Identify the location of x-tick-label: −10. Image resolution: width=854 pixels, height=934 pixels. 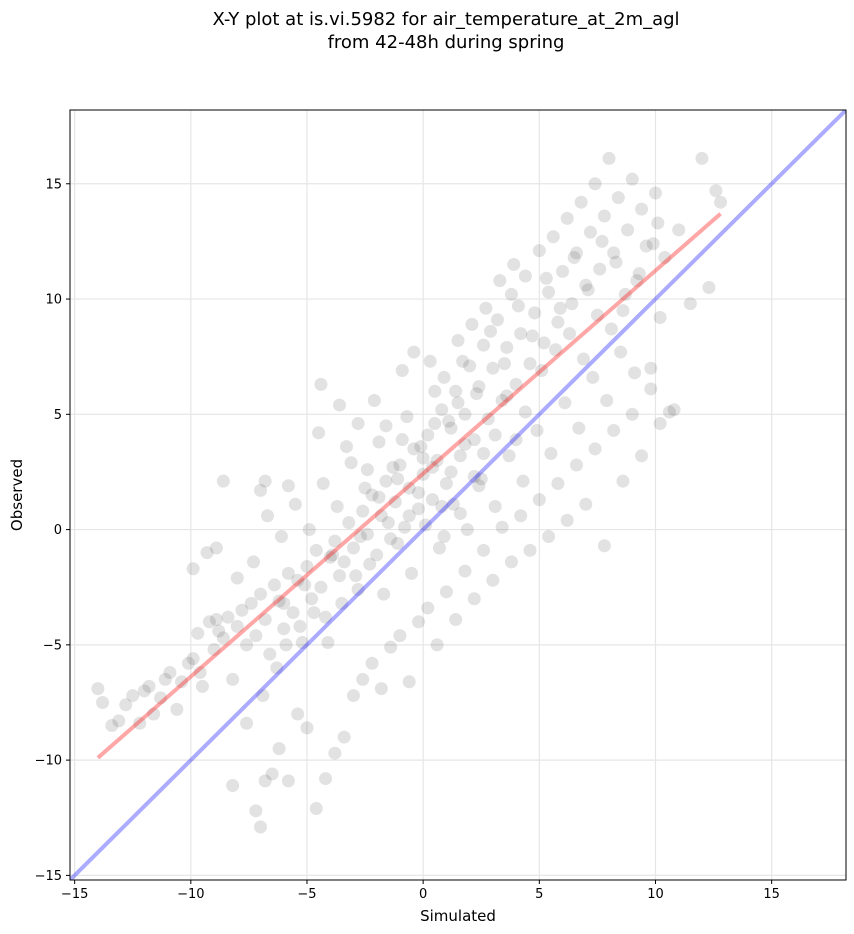
(190, 894).